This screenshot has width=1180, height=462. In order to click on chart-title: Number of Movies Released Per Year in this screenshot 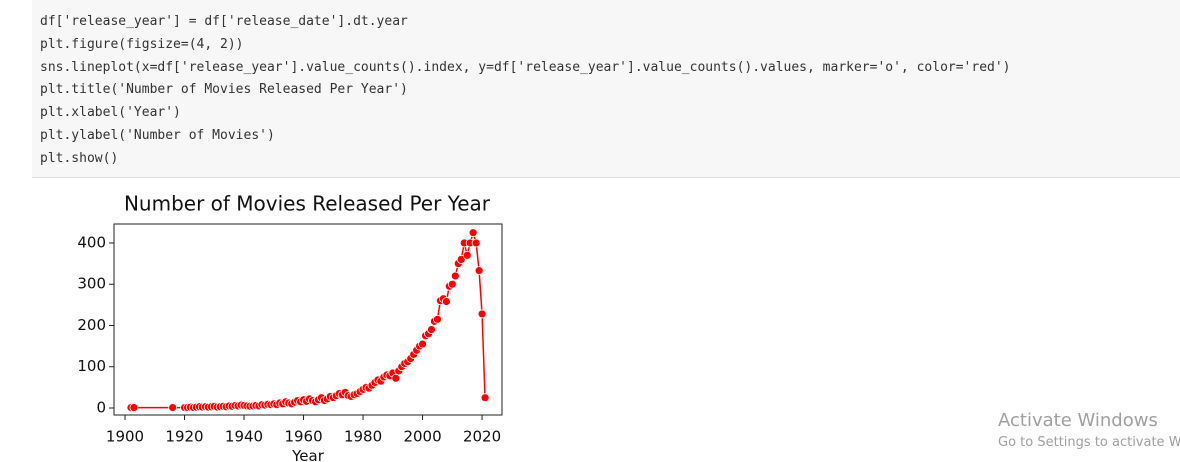, I will do `click(307, 204)`.